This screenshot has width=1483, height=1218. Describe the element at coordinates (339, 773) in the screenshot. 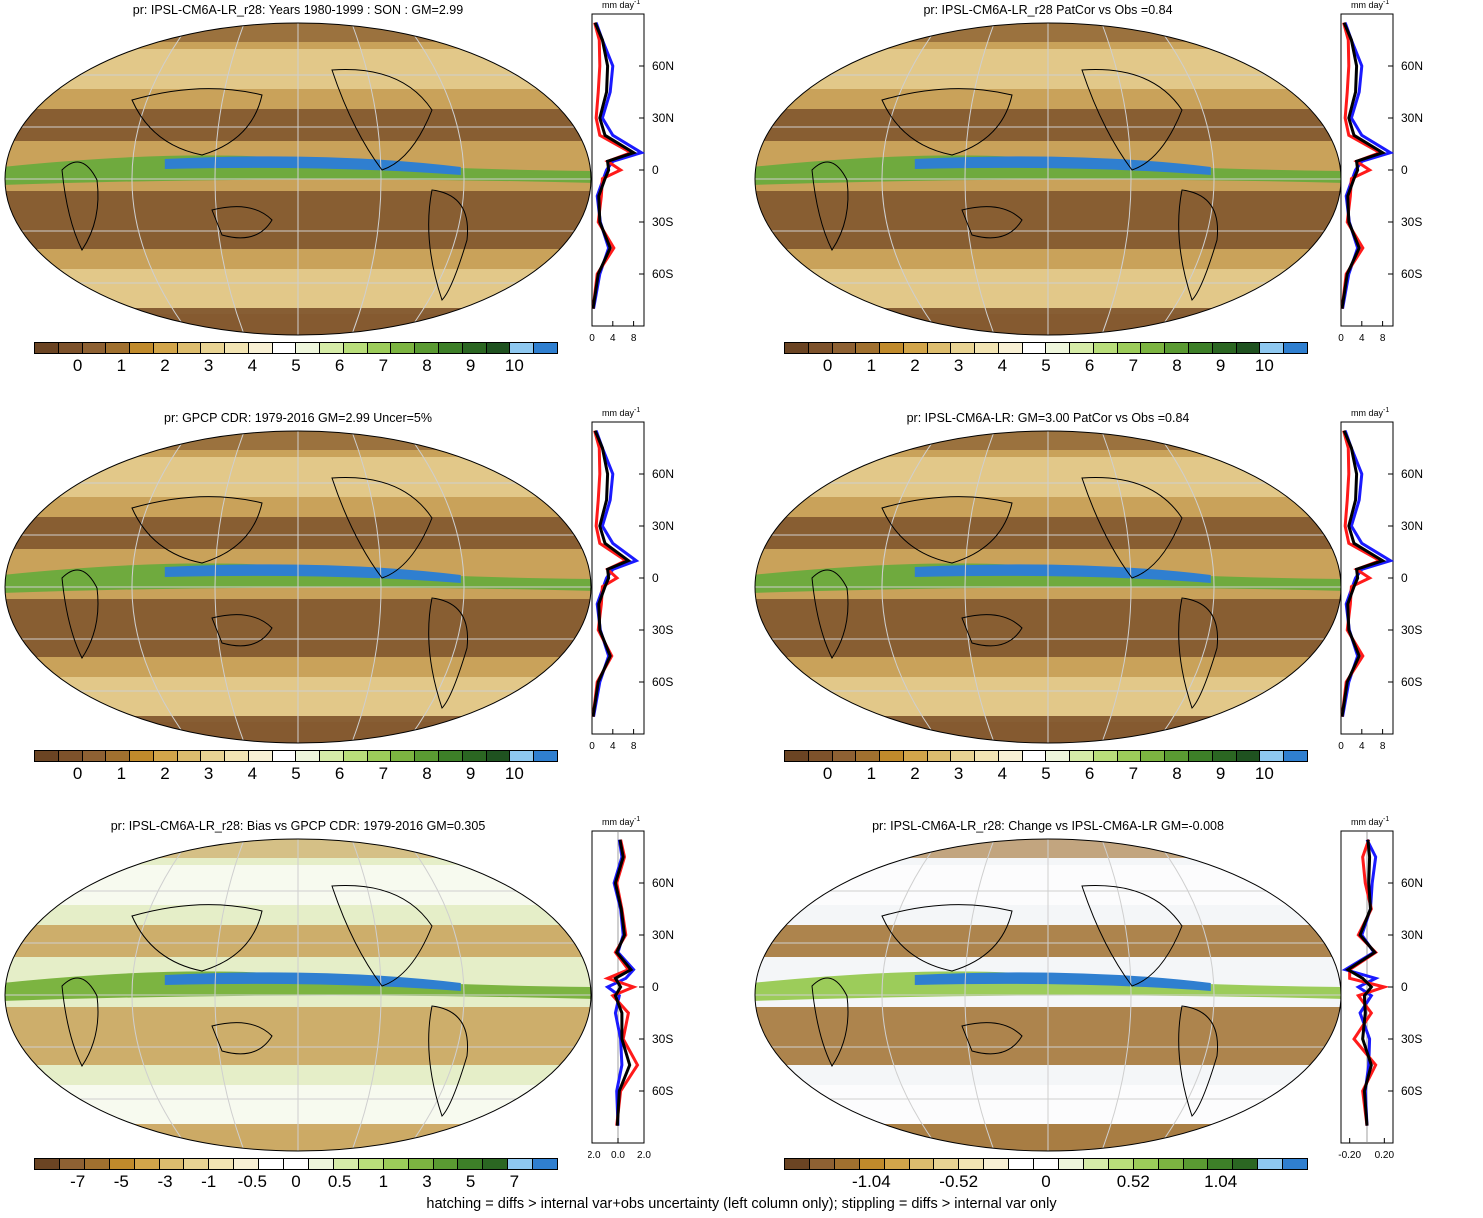

I see `colorbar-tick-label: 6` at that location.